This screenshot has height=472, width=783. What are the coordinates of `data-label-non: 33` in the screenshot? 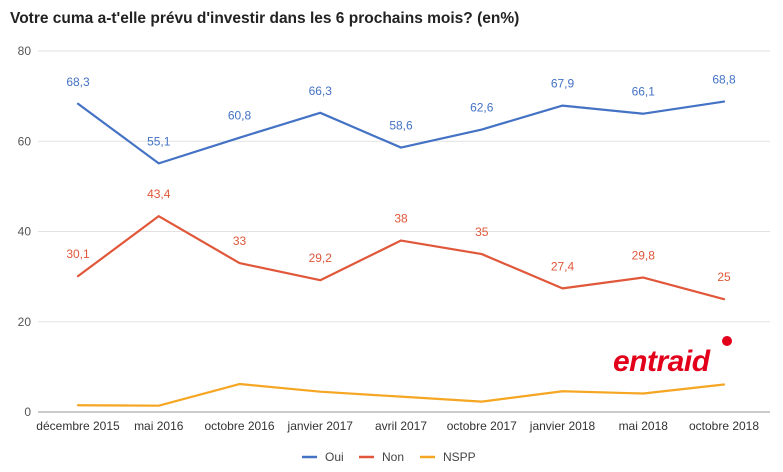 It's located at (240, 241).